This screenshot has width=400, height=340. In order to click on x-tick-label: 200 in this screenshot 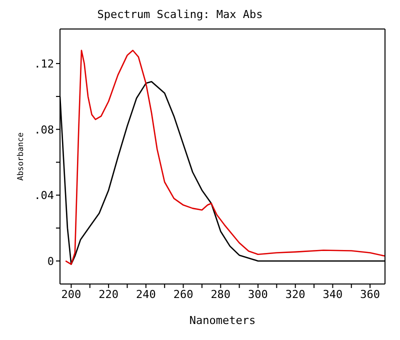, I will do `click(71, 294)`.